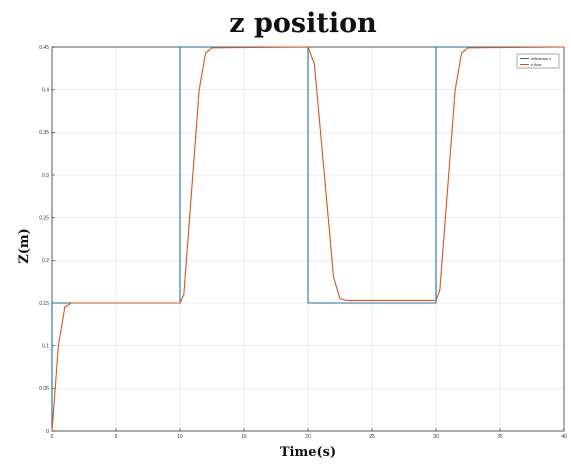 Image resolution: width=571 pixels, height=464 pixels. What do you see at coordinates (44, 218) in the screenshot?
I see `y-tick-label: 0.25` at bounding box center [44, 218].